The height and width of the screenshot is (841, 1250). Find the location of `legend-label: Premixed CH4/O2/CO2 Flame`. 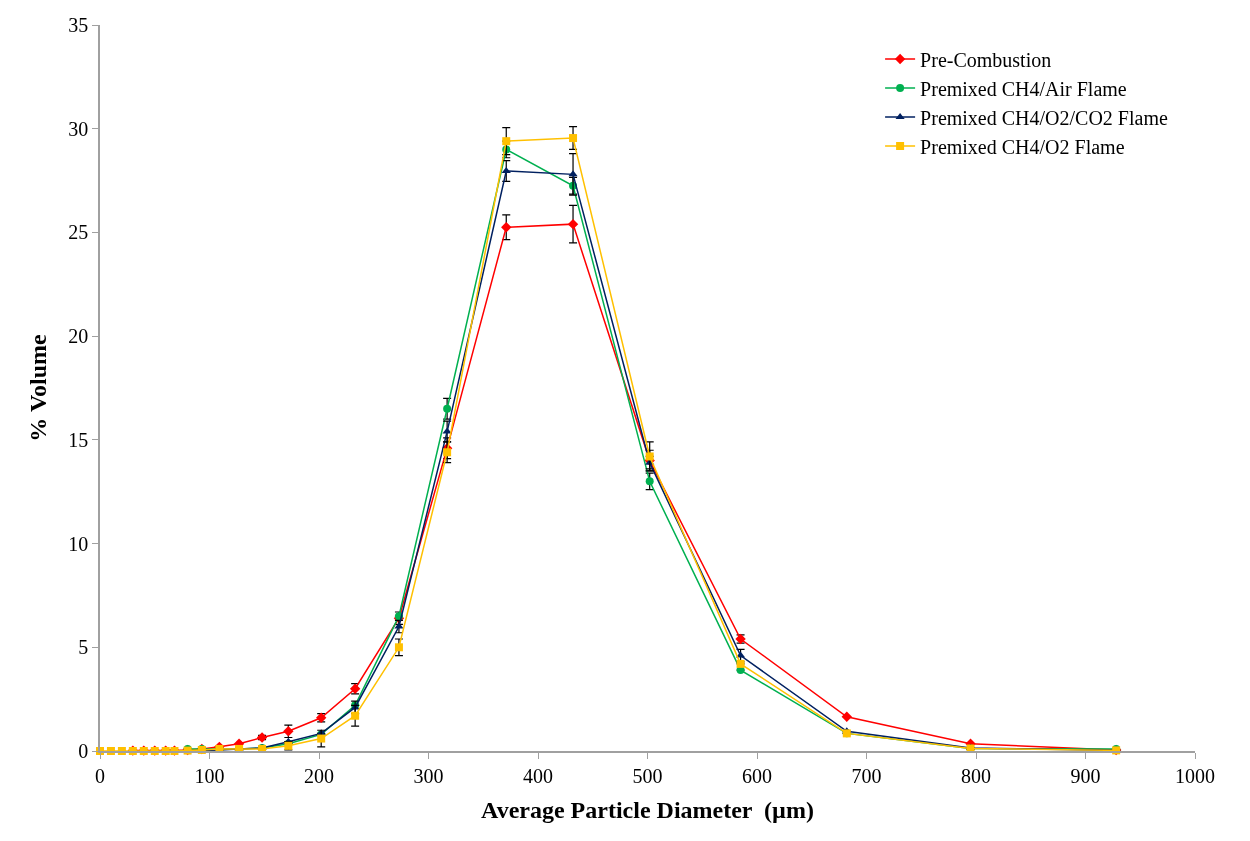

legend-label: Premixed CH4/O2/CO2 Flame is located at coordinates (1044, 117).